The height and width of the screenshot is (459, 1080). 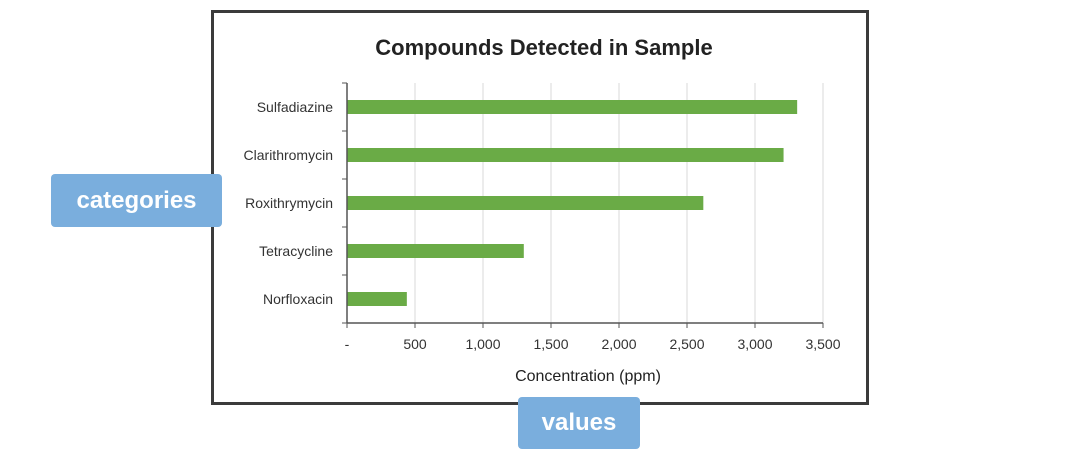 What do you see at coordinates (822, 344) in the screenshot?
I see `x-tick-label: 3,500` at bounding box center [822, 344].